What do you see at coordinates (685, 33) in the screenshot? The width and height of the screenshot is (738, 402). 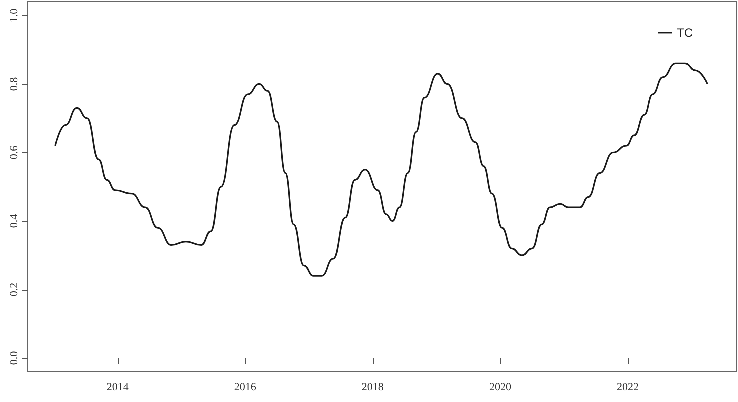 I see `legend-label: TC` at bounding box center [685, 33].